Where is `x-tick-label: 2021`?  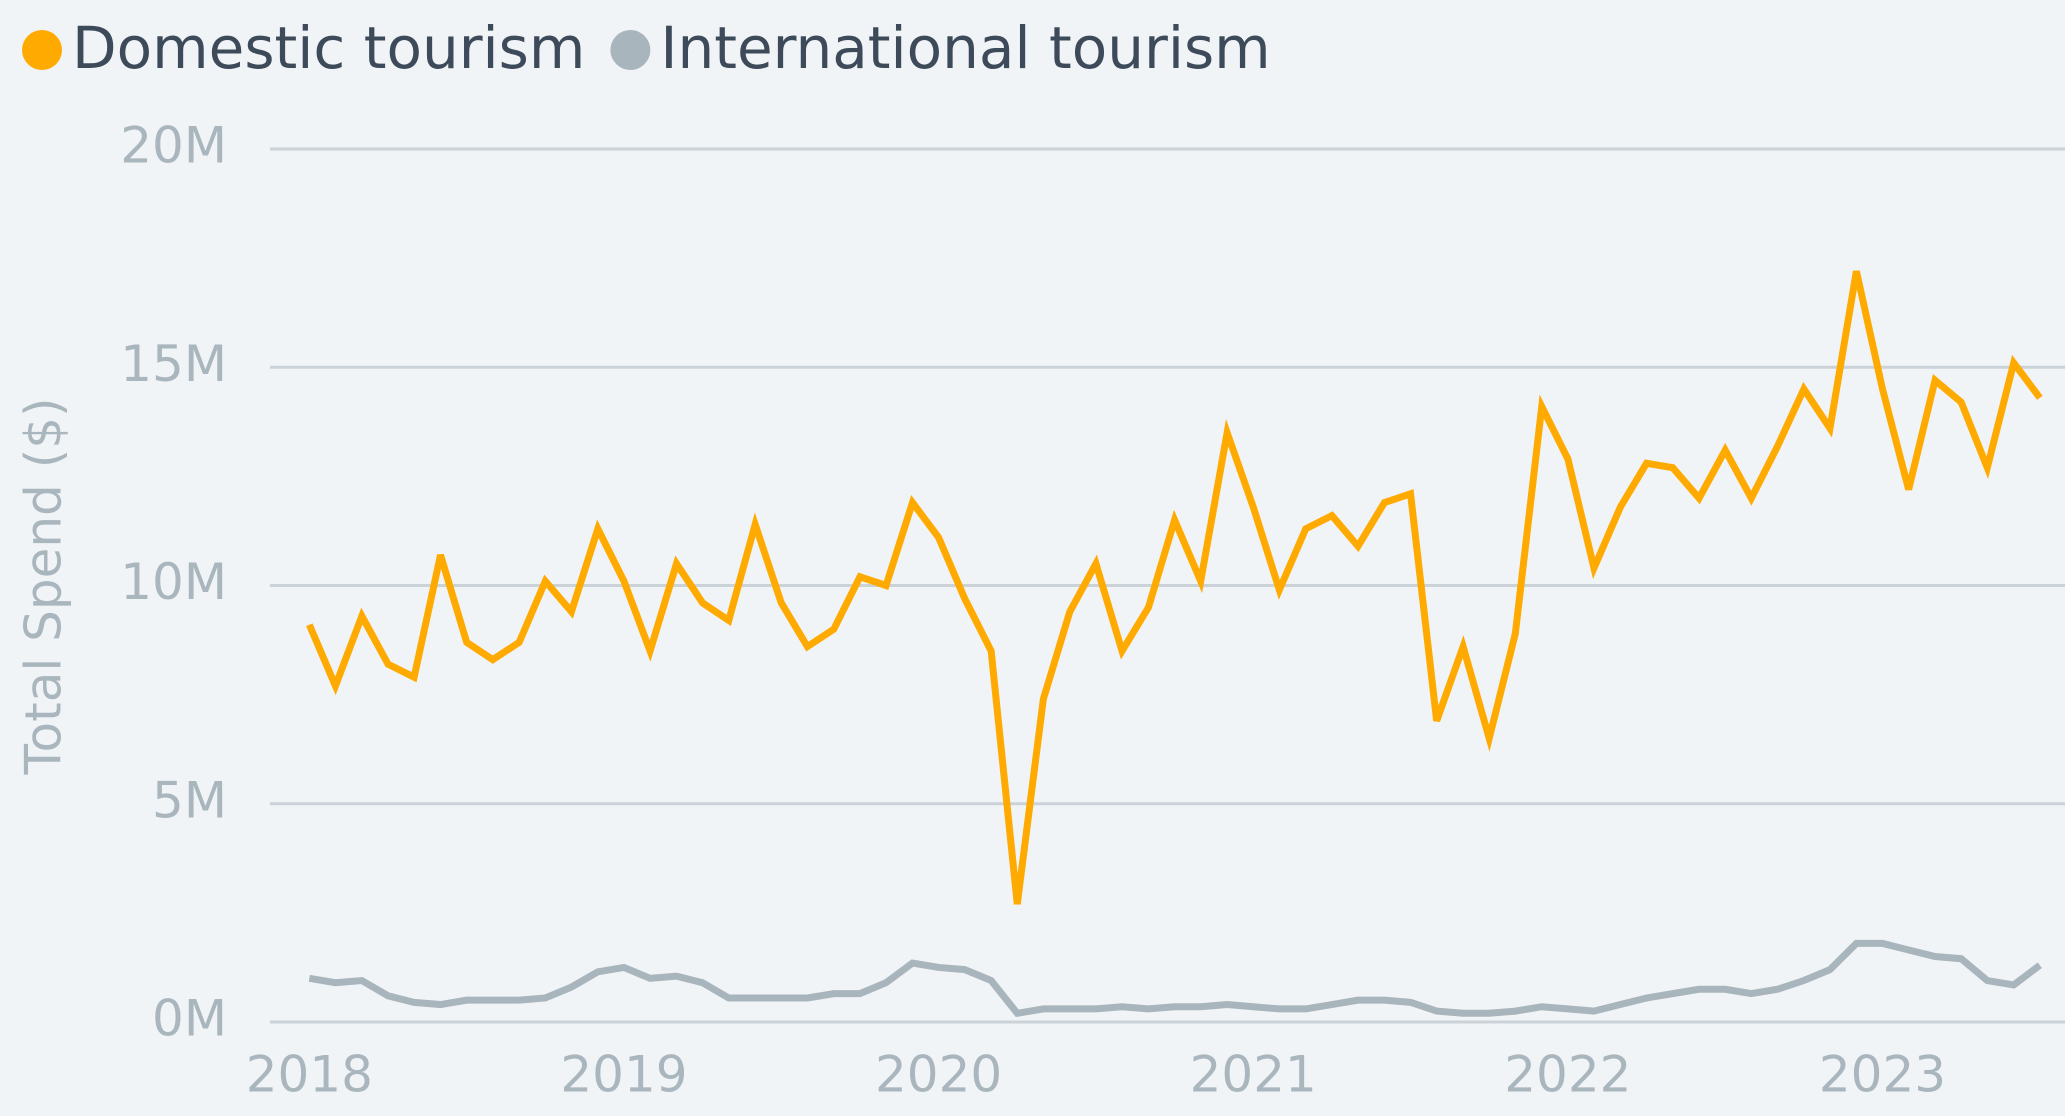 x-tick-label: 2021 is located at coordinates (1253, 1075).